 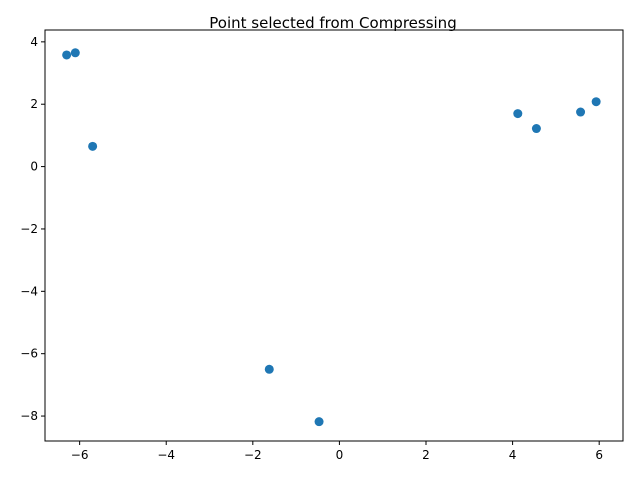 I want to click on y-axis: 4 2 0 −2 −4 −6 −8, so click(x=32, y=229).